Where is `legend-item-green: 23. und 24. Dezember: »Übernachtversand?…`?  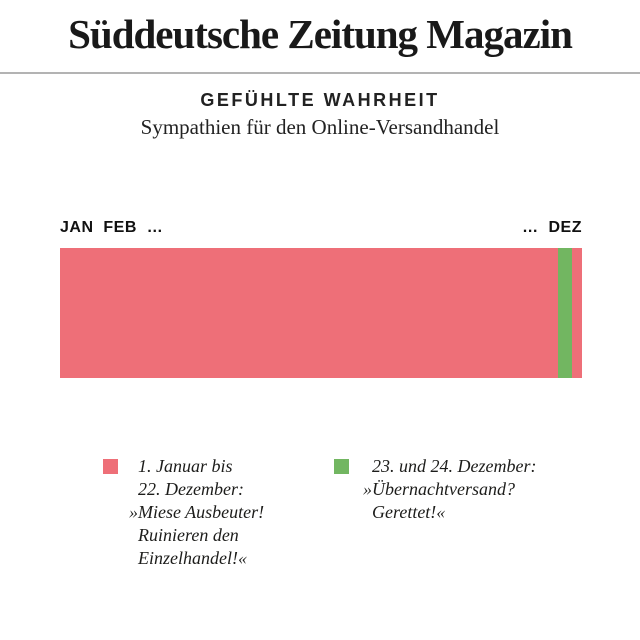
legend-item-green: 23. und 24. Dezember: »Übernachtversand?… is located at coordinates (435, 489).